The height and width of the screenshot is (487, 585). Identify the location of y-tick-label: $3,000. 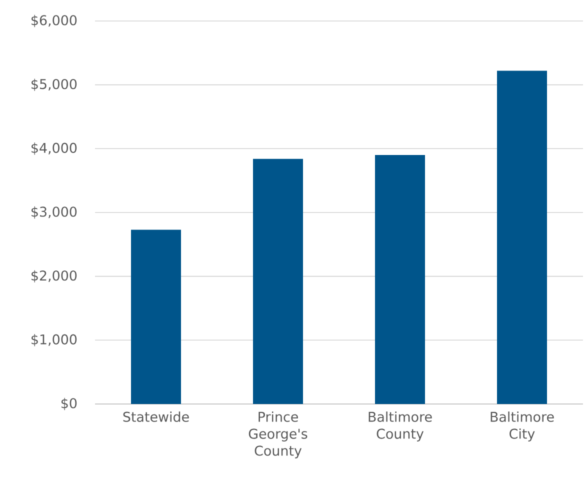
(54, 212).